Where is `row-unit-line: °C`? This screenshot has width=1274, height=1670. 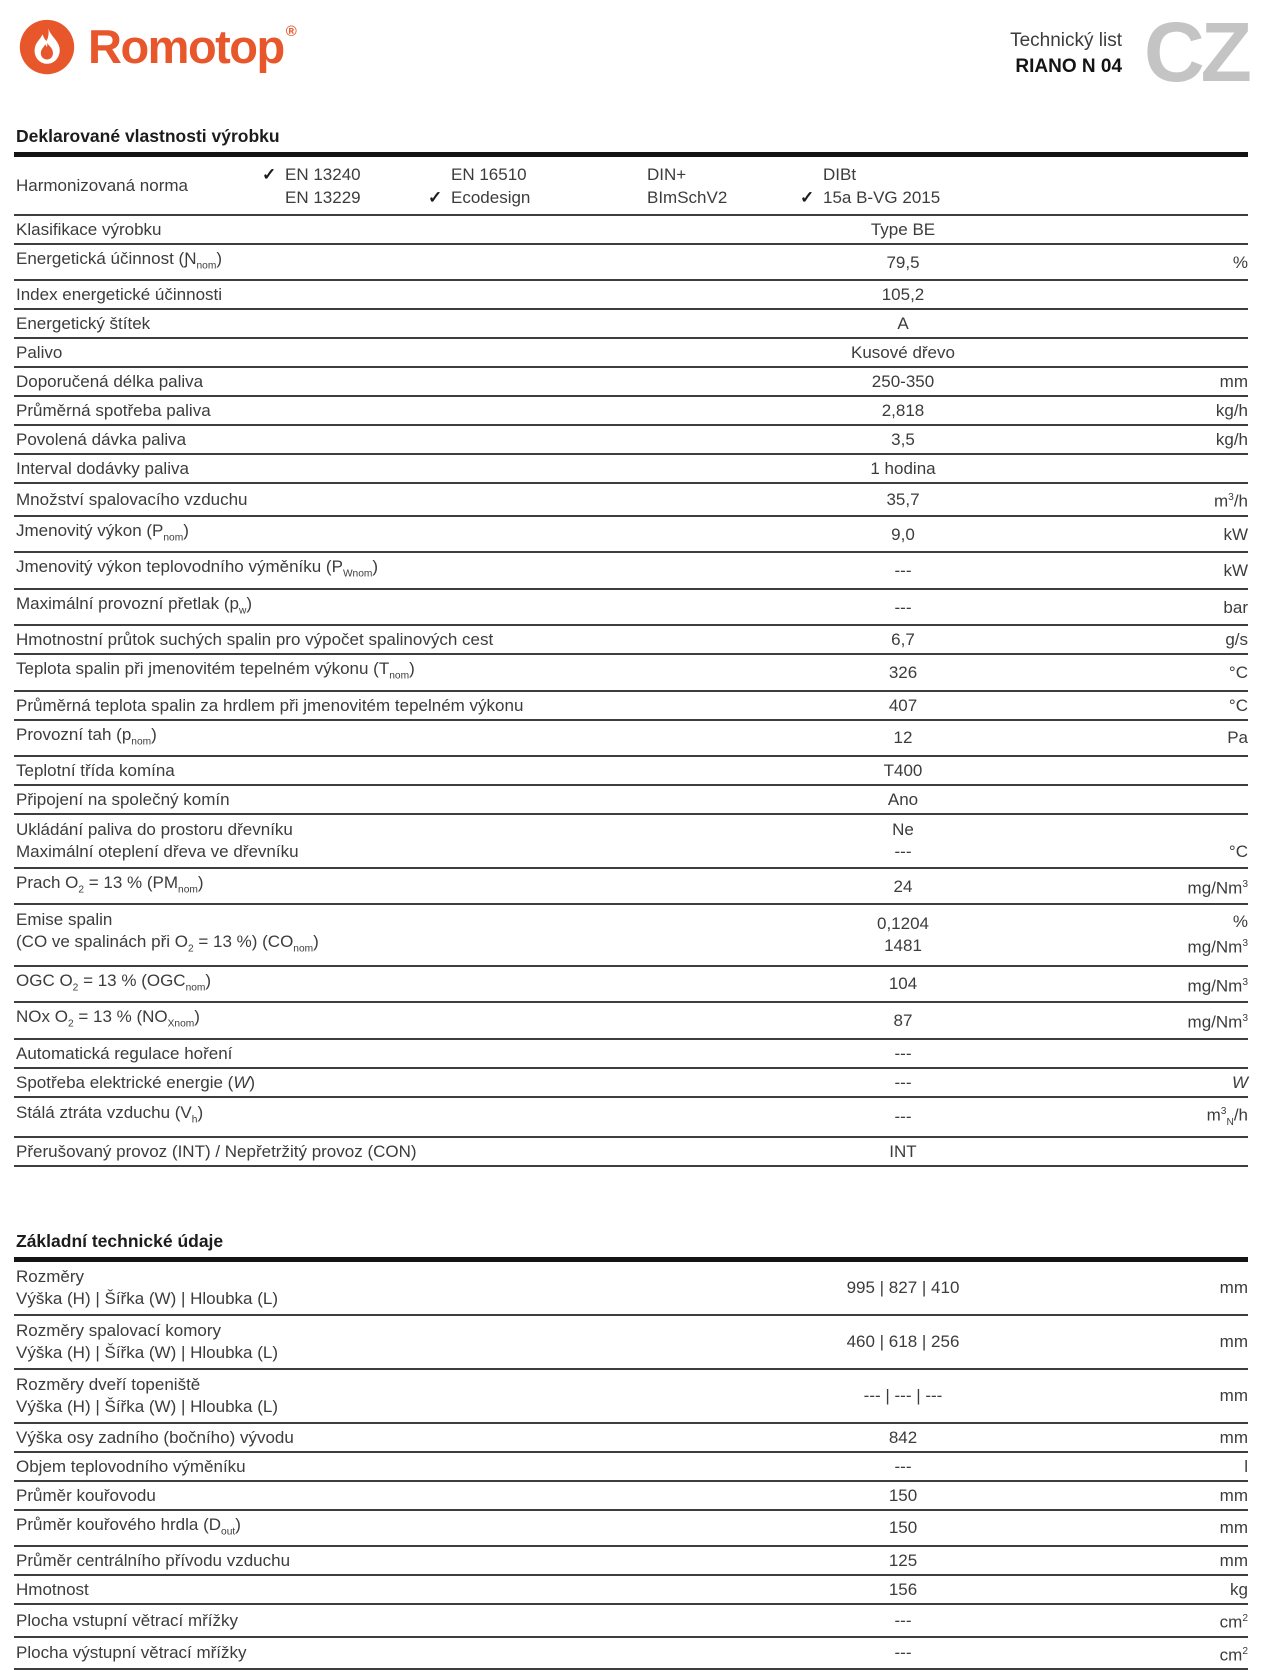
row-unit-line: °C is located at coordinates (1238, 705).